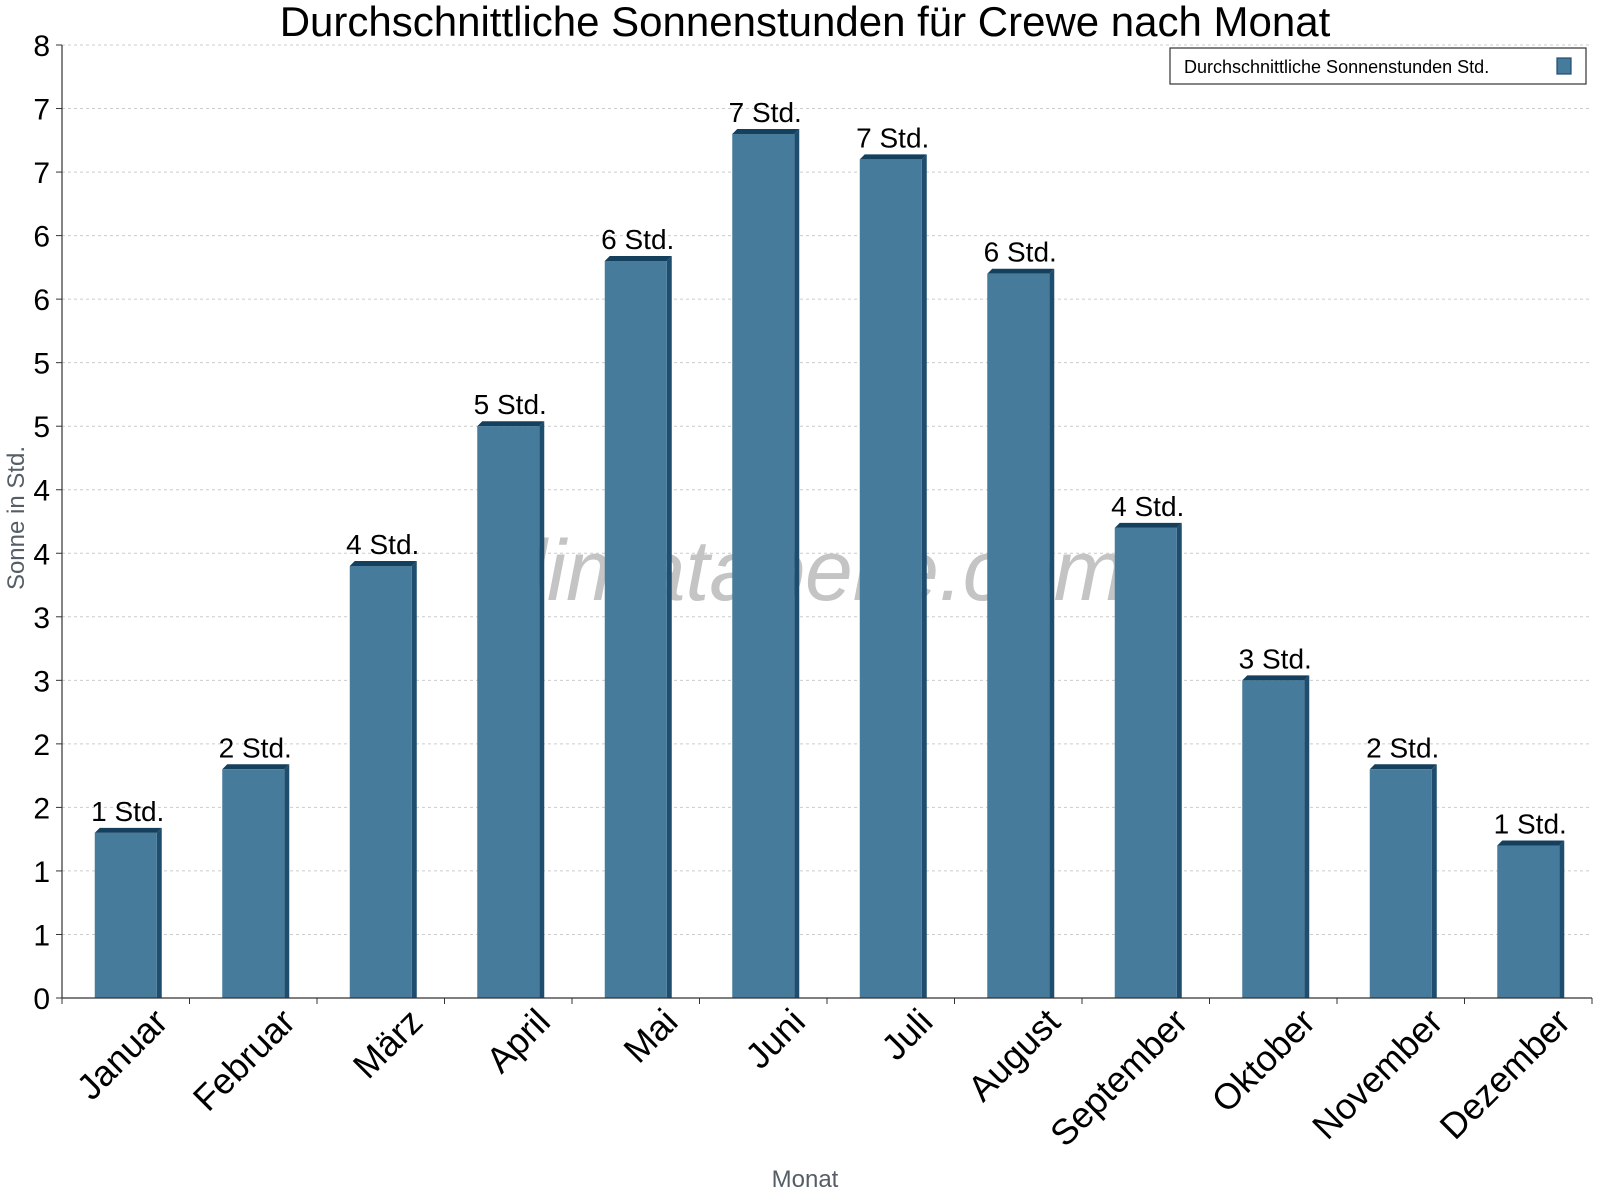 This screenshot has height=1200, width=1600. What do you see at coordinates (1263, 1061) in the screenshot?
I see `x-tick-label: Oktober` at bounding box center [1263, 1061].